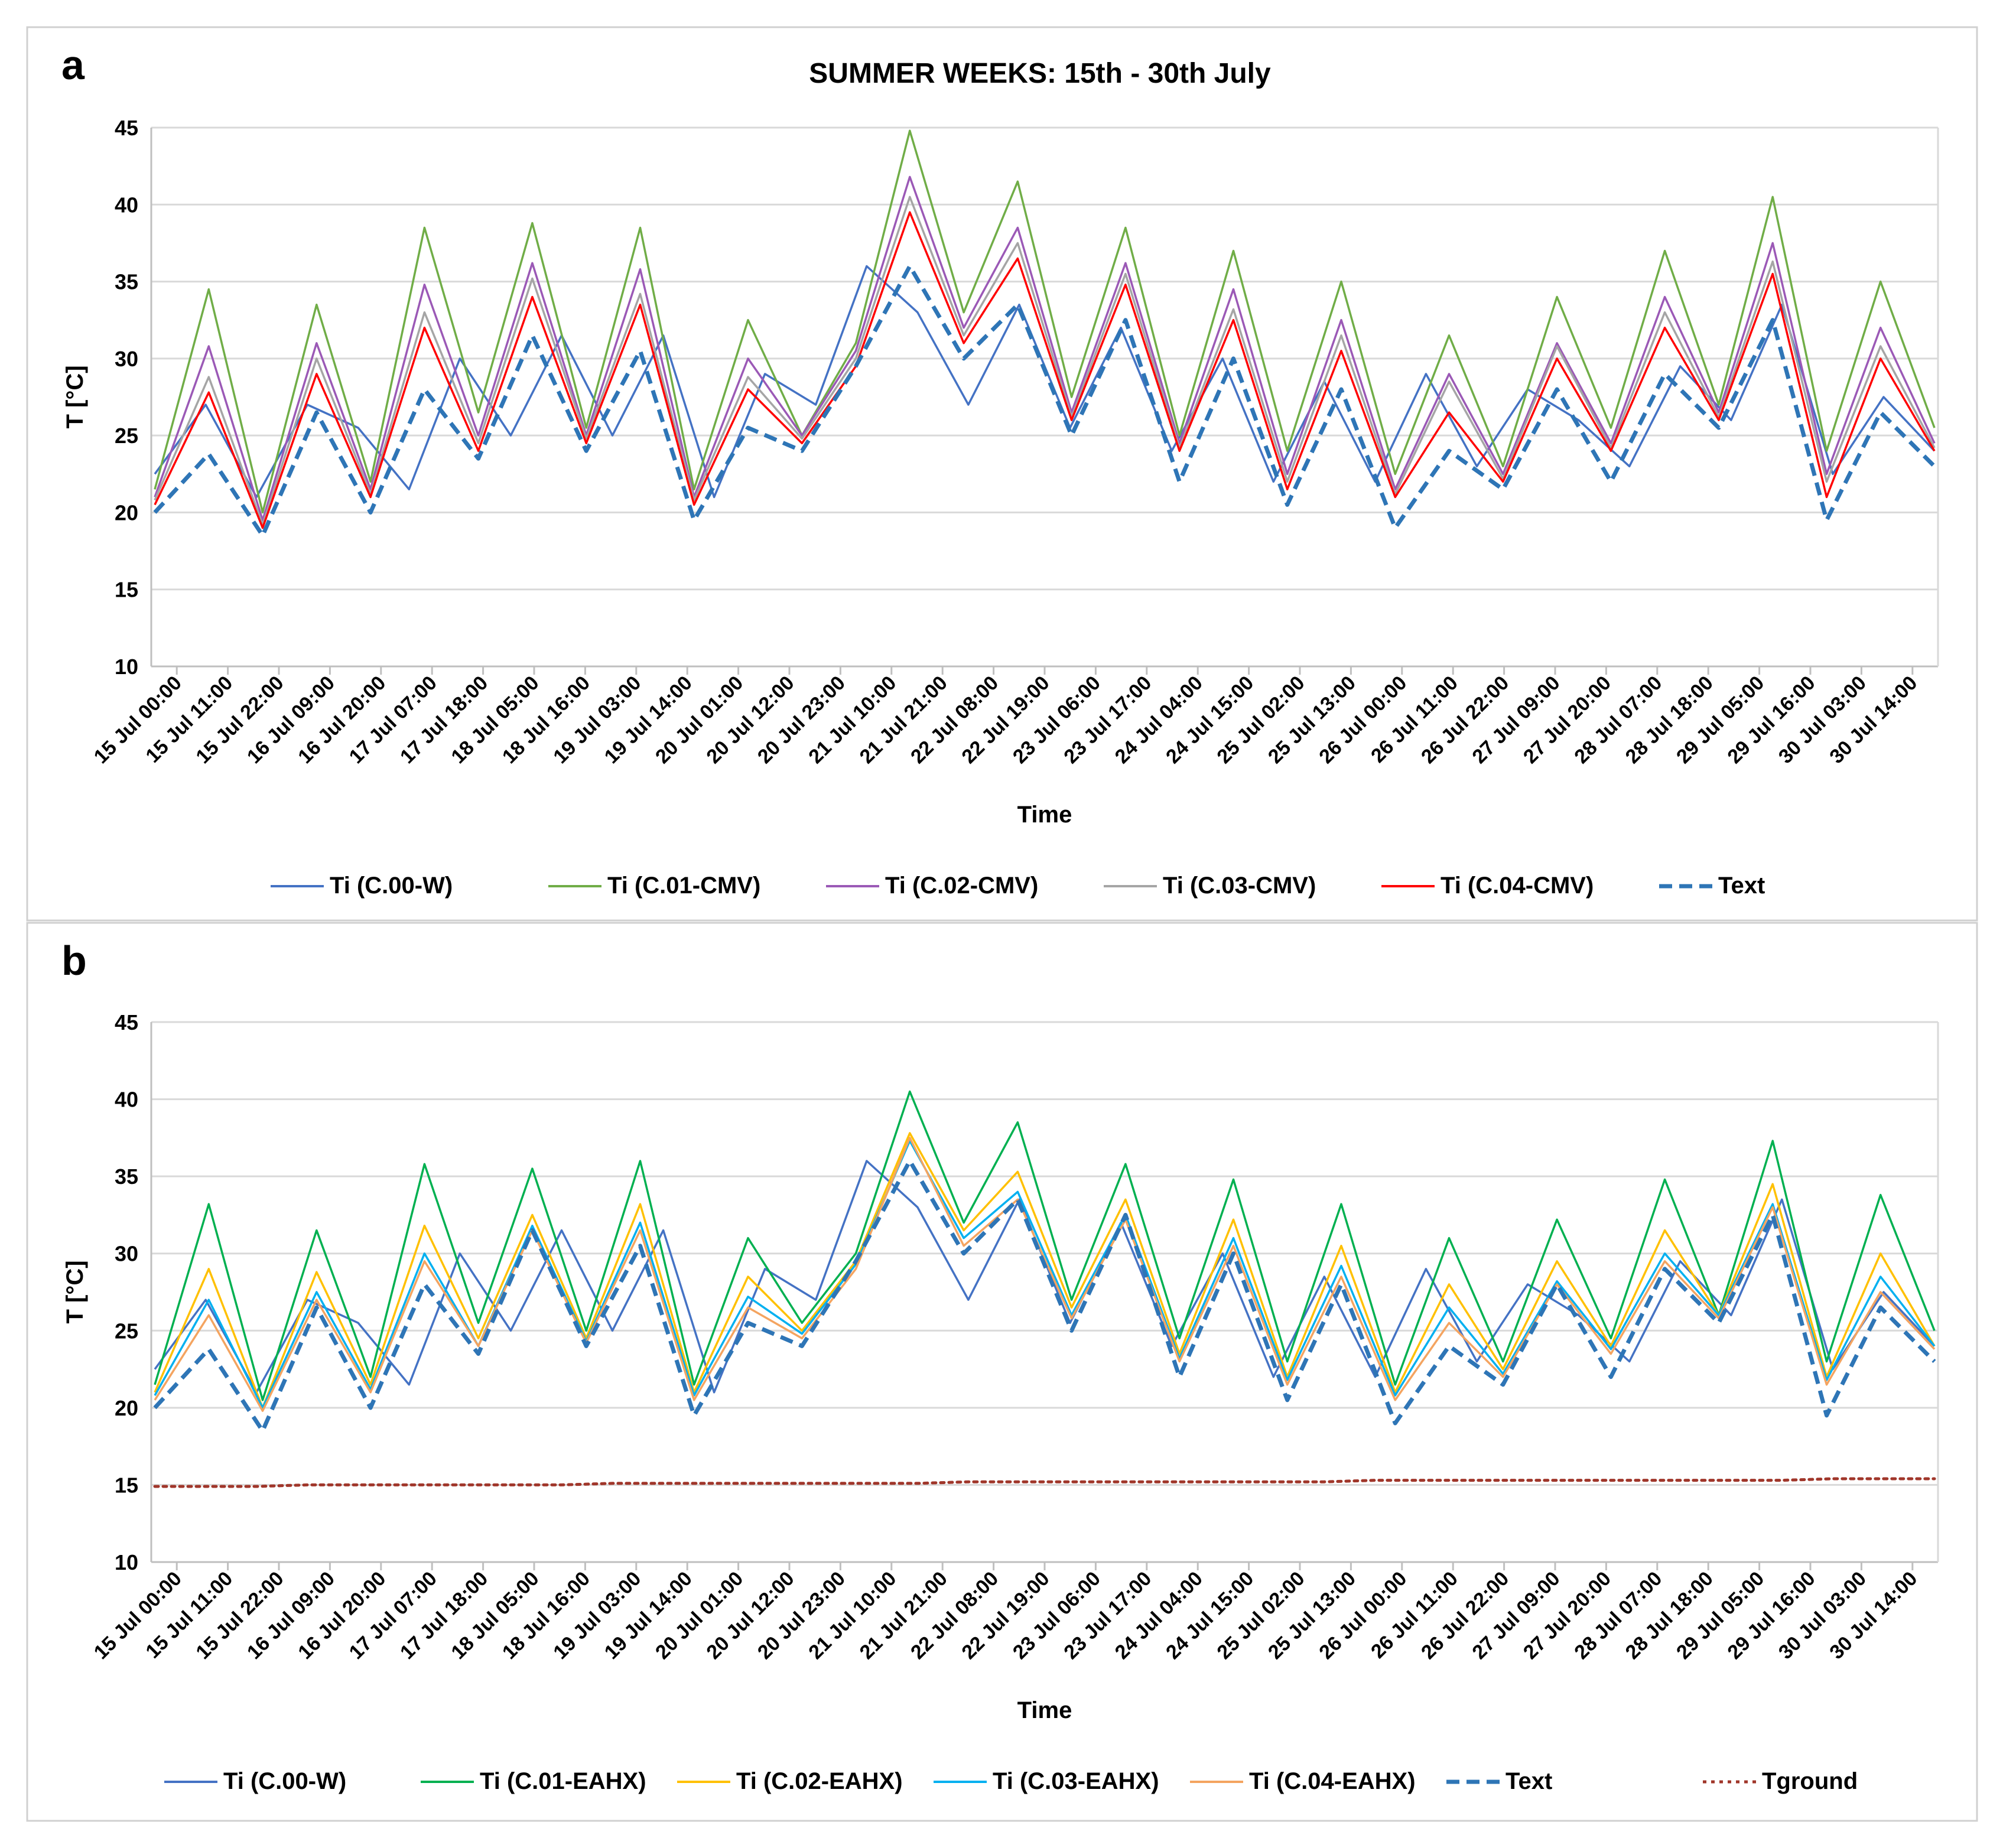 The width and height of the screenshot is (2003, 1848). I want to click on panel-b-series-text, so click(1044, 1296).